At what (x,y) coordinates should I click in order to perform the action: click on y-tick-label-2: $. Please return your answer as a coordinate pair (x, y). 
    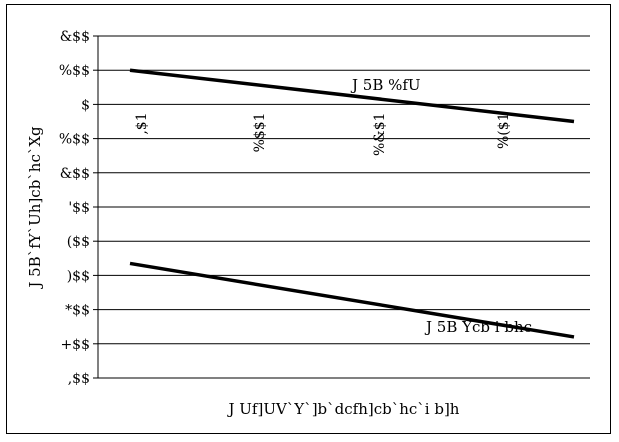
    Looking at the image, I should click on (85, 105).